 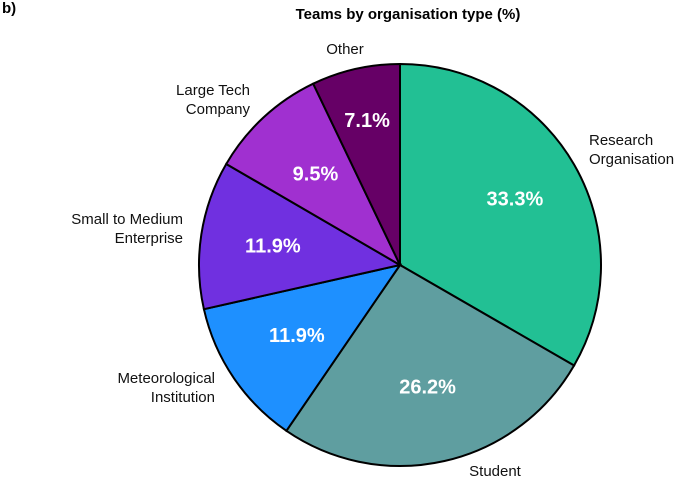 I want to click on label-other: Other, so click(x=345, y=49).